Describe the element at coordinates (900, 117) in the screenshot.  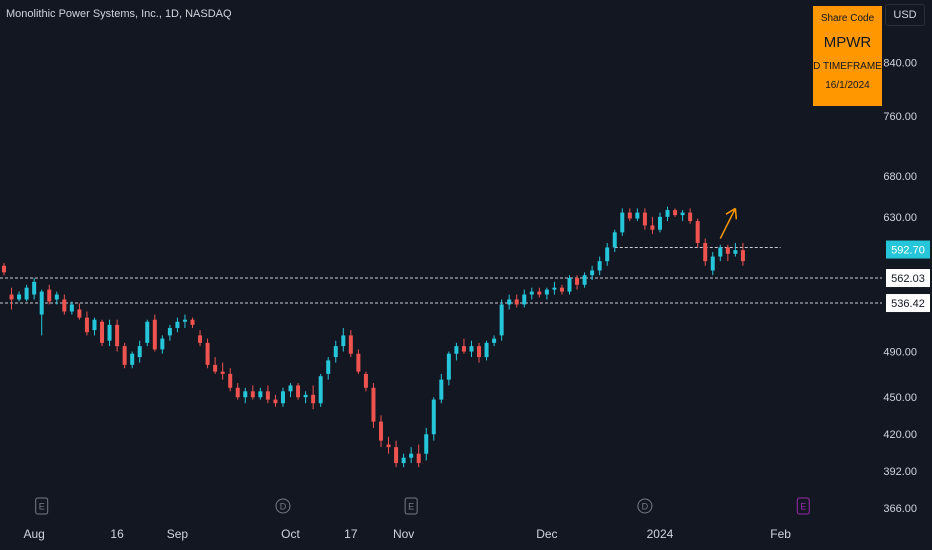
I see `y-tick-label: 760.00` at that location.